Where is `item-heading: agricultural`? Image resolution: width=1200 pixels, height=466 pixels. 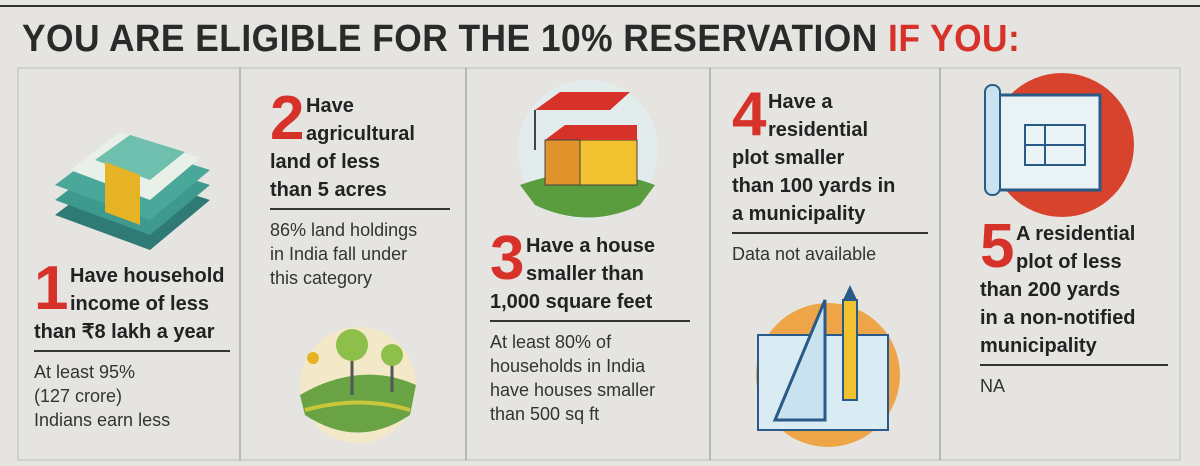 item-heading: agricultural is located at coordinates (360, 134).